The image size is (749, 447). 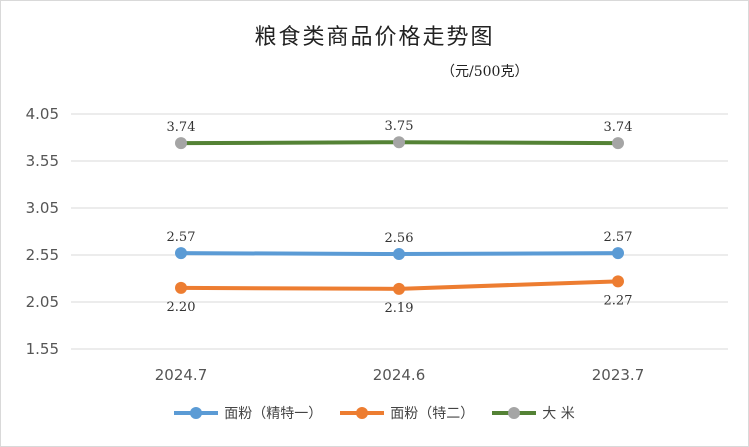 What do you see at coordinates (42, 161) in the screenshot?
I see `y-tick-label: 3.55` at bounding box center [42, 161].